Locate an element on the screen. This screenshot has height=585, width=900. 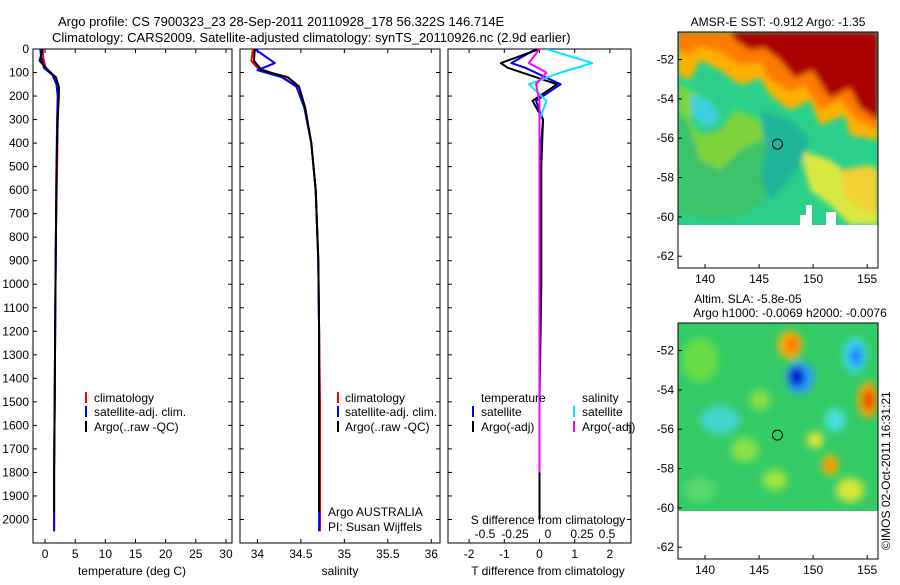
x-tick-label: 1 is located at coordinates (574, 554).